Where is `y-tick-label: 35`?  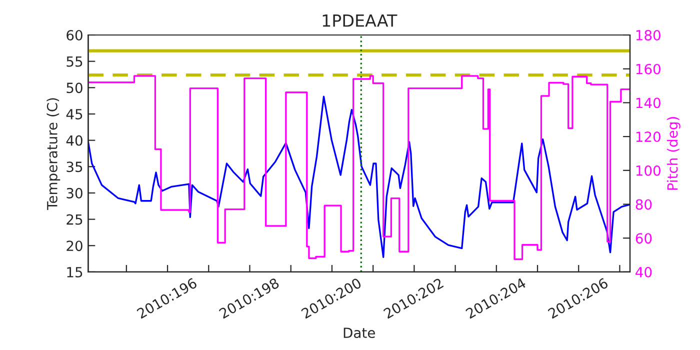
y-tick-label: 35 is located at coordinates (74, 167).